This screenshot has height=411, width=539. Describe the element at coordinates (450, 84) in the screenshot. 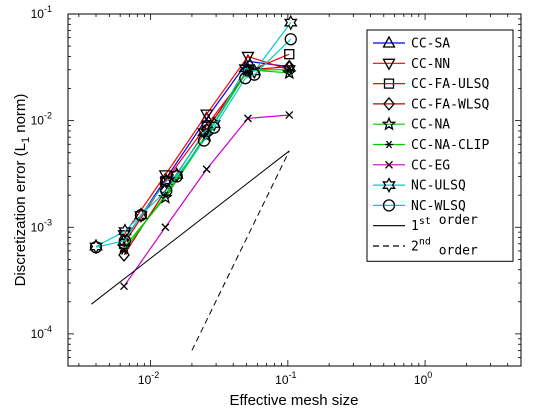

I see `legend-label: CC-FA-ULSQ` at that location.